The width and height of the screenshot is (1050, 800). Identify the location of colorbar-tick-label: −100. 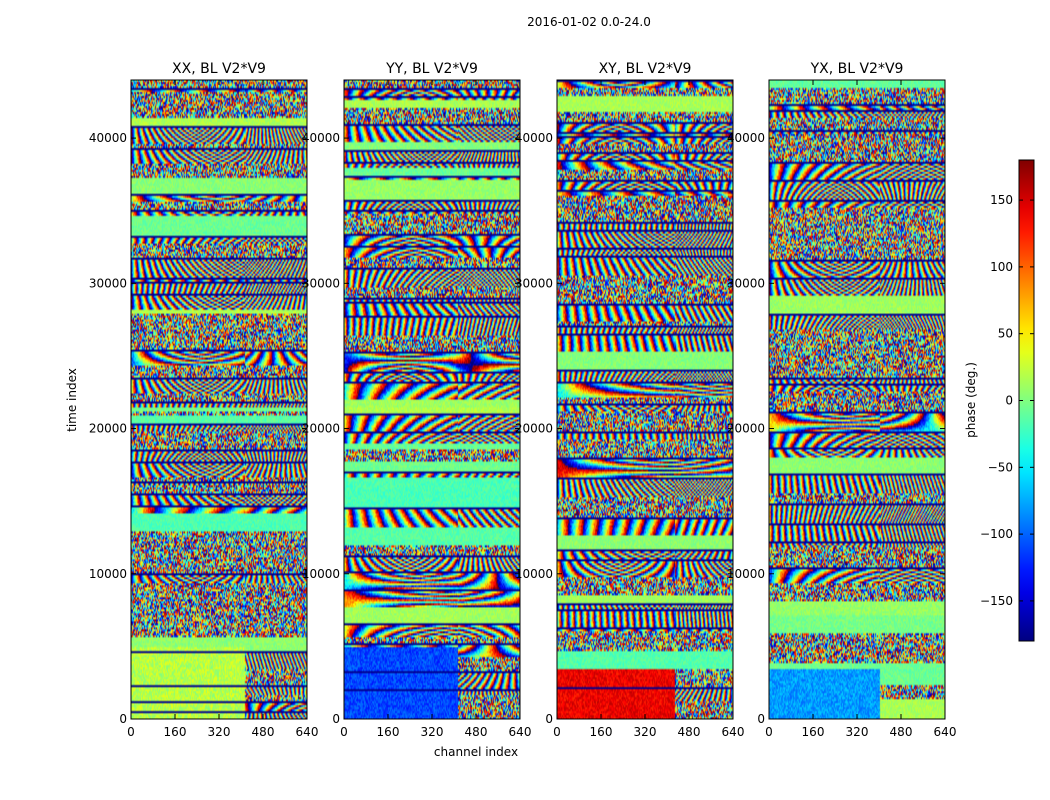
(996, 534).